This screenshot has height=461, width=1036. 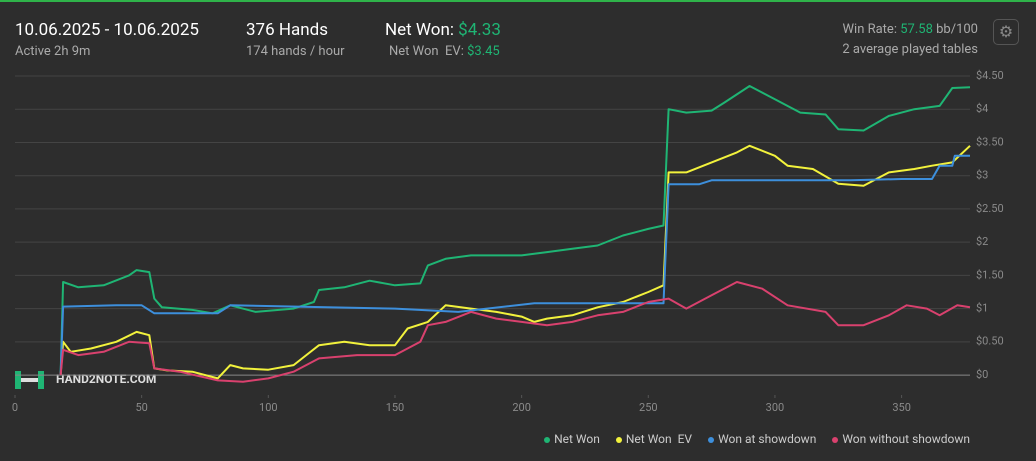 I want to click on legend-item: Net Won EV, so click(x=654, y=439).